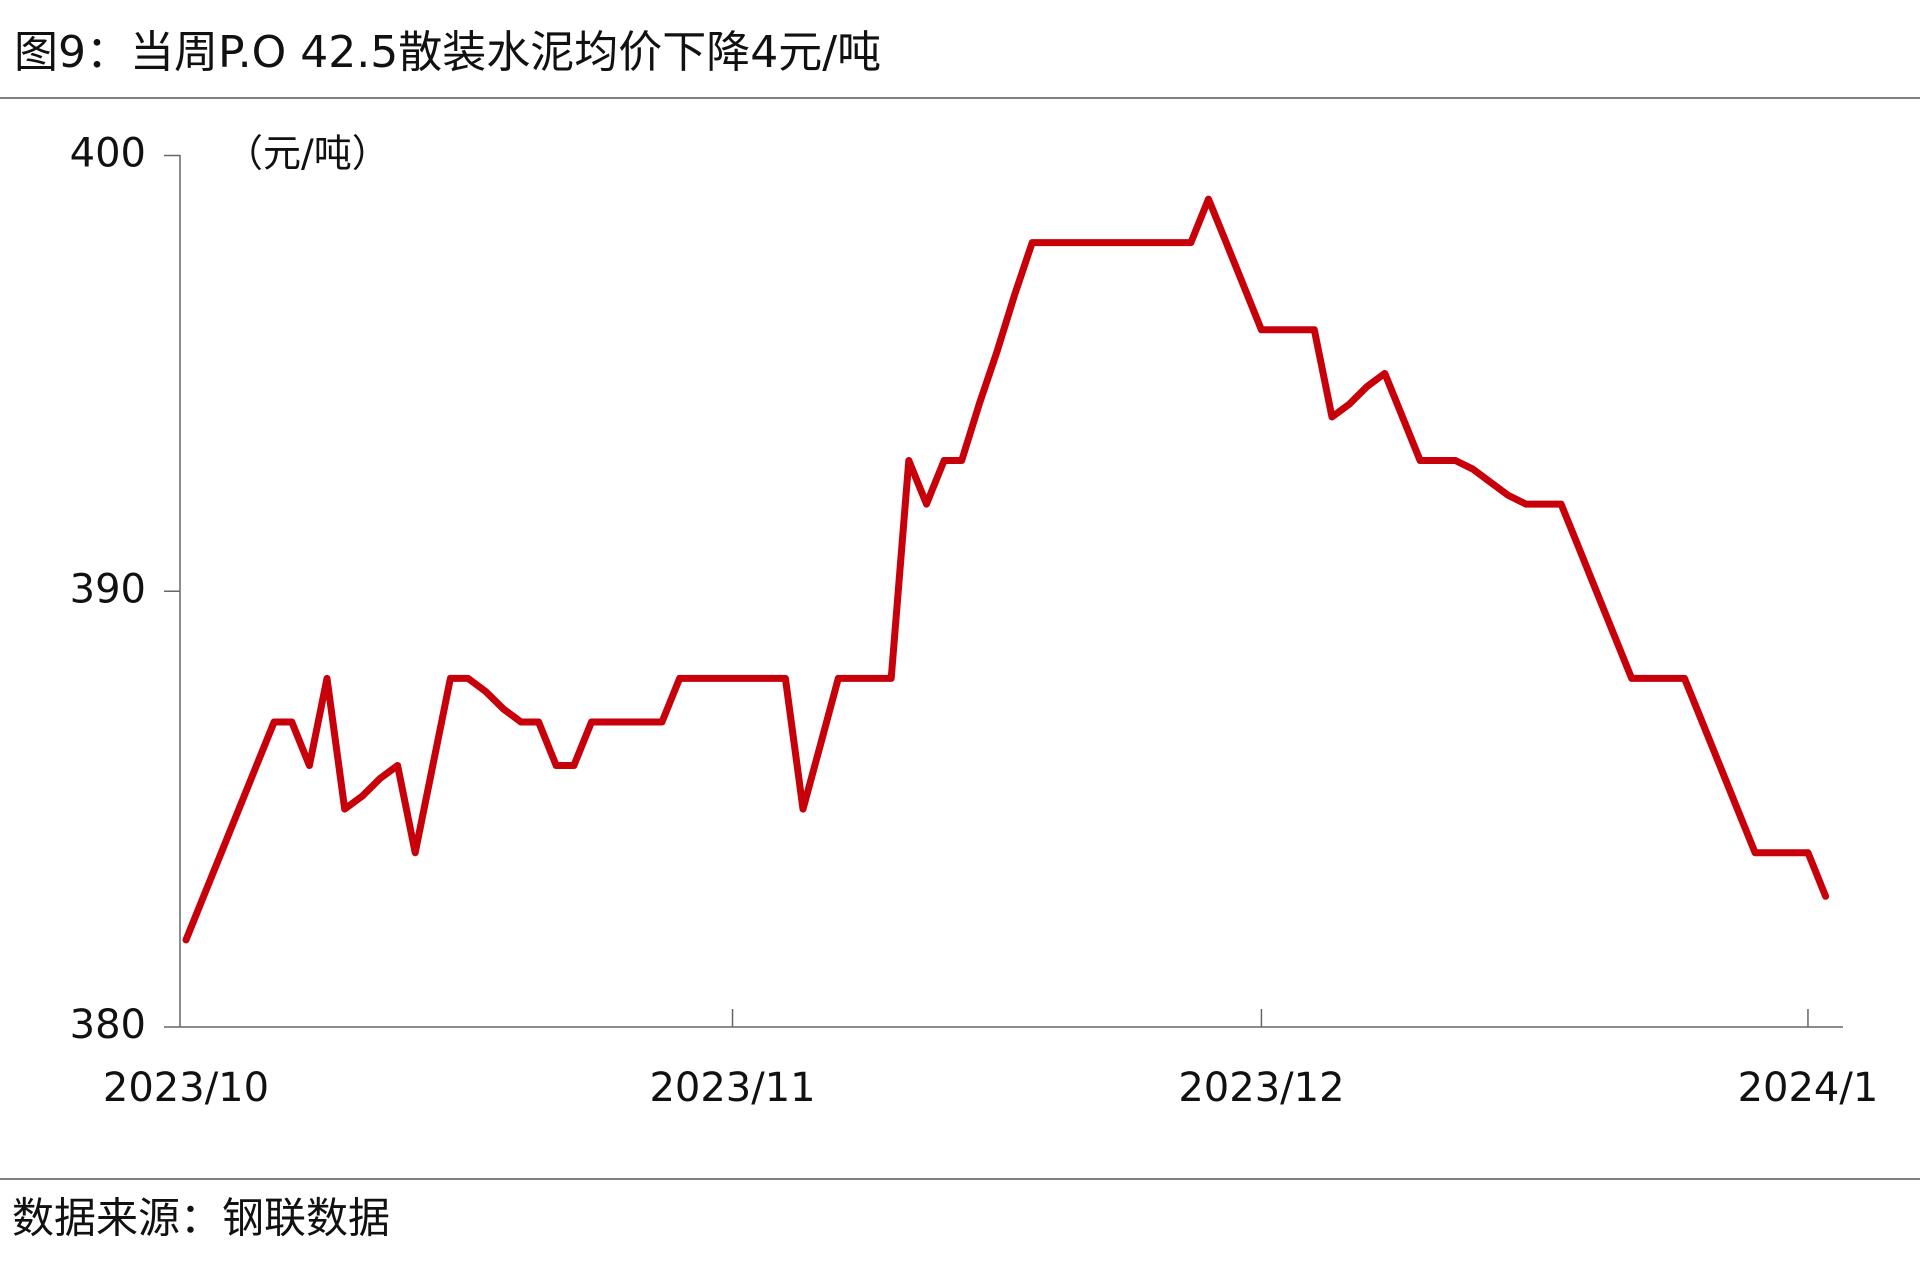 This screenshot has height=1279, width=1920. I want to click on source-note: 数据来源：钢联数据, so click(201, 1218).